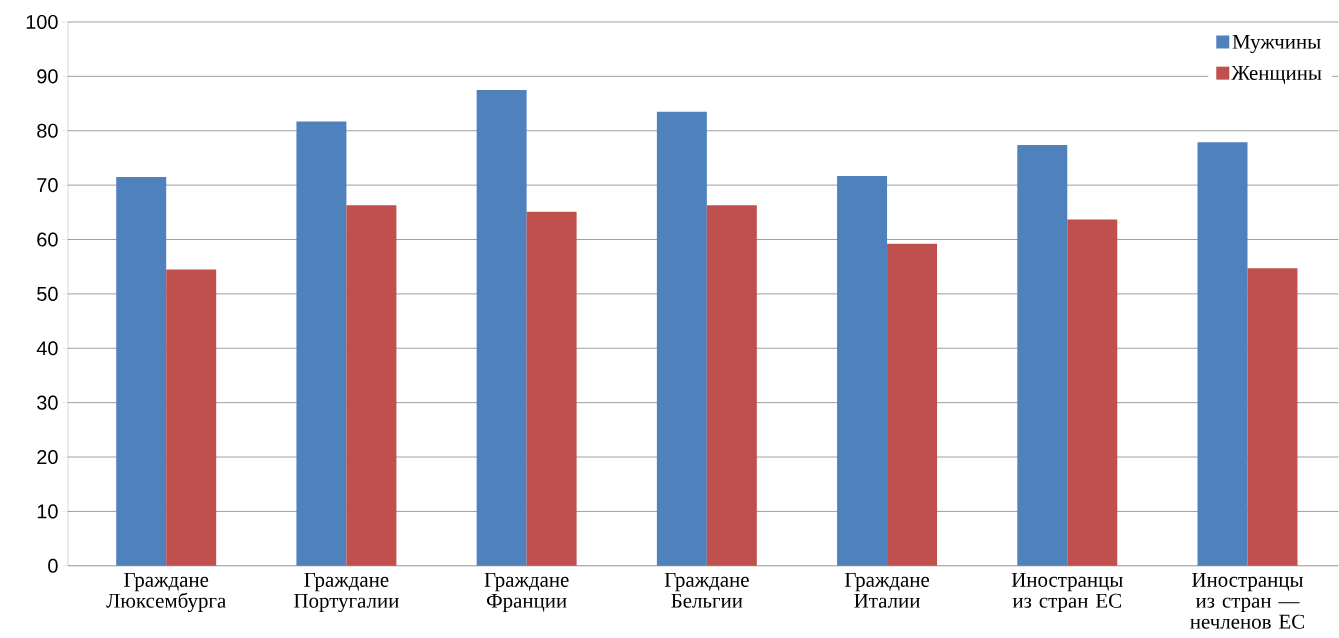 This screenshot has height=638, width=1339. What do you see at coordinates (47, 185) in the screenshot?
I see `y-tick-label: 70` at bounding box center [47, 185].